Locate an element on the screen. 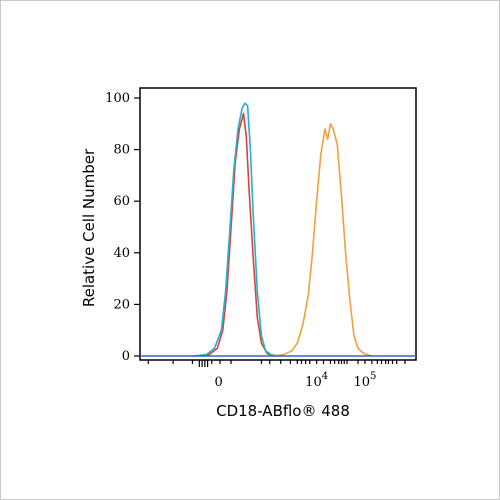 The image size is (500, 500). y-tick-label: 100 is located at coordinates (117, 98).